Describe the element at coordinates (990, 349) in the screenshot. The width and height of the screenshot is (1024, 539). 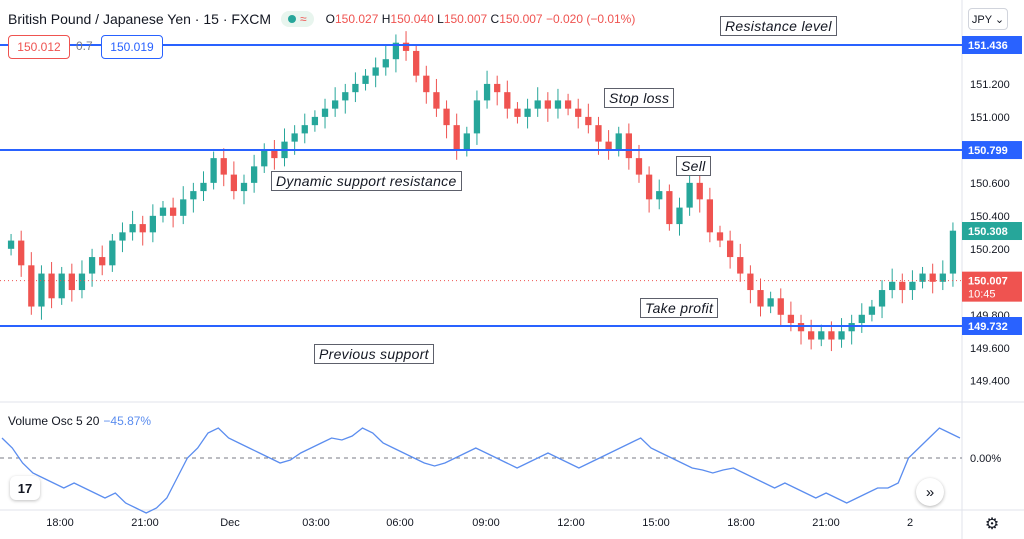
I see `y-tick-label: 149.600` at that location.